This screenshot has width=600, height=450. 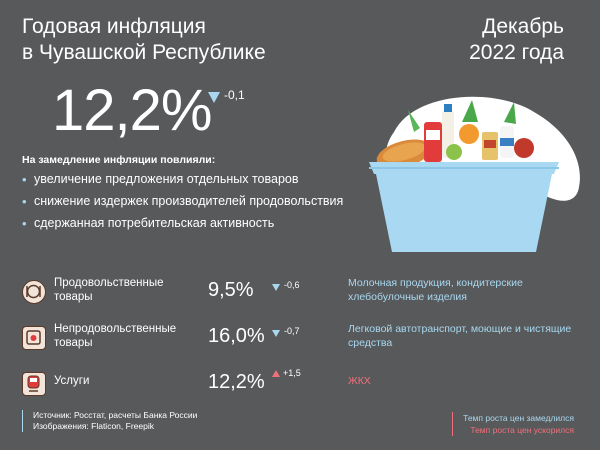 I want to click on category-delta: -0,7, so click(x=286, y=331).